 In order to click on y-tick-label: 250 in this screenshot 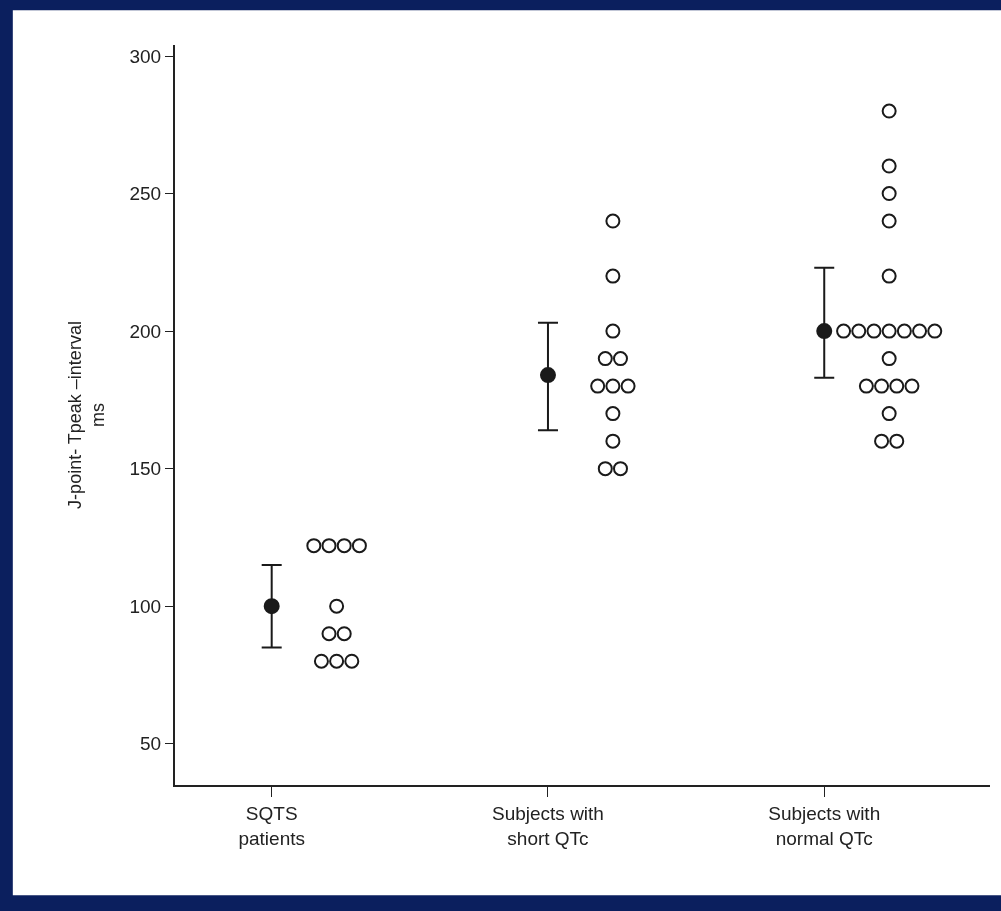, I will do `click(145, 194)`.